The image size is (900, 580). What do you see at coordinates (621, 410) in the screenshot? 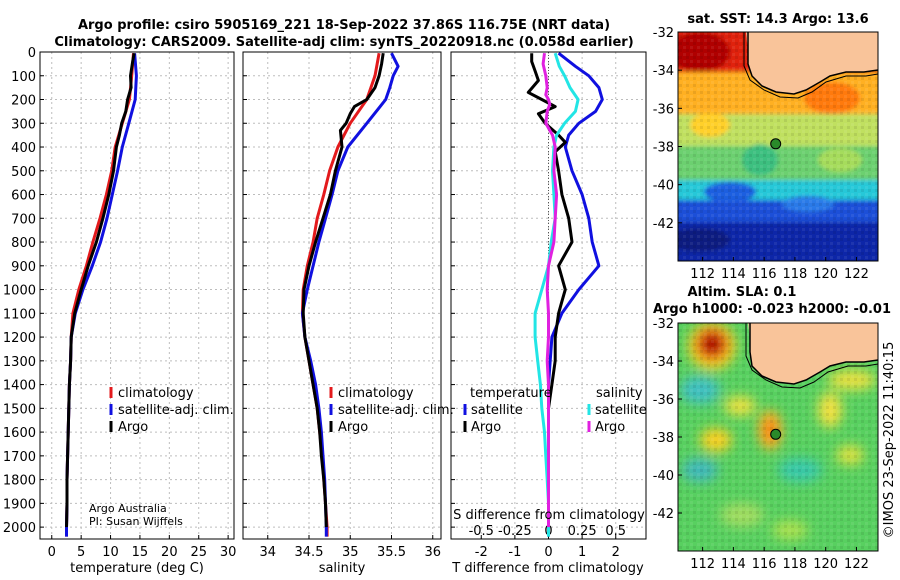
I see `legend-satellite-s-label: satellite` at bounding box center [621, 410].